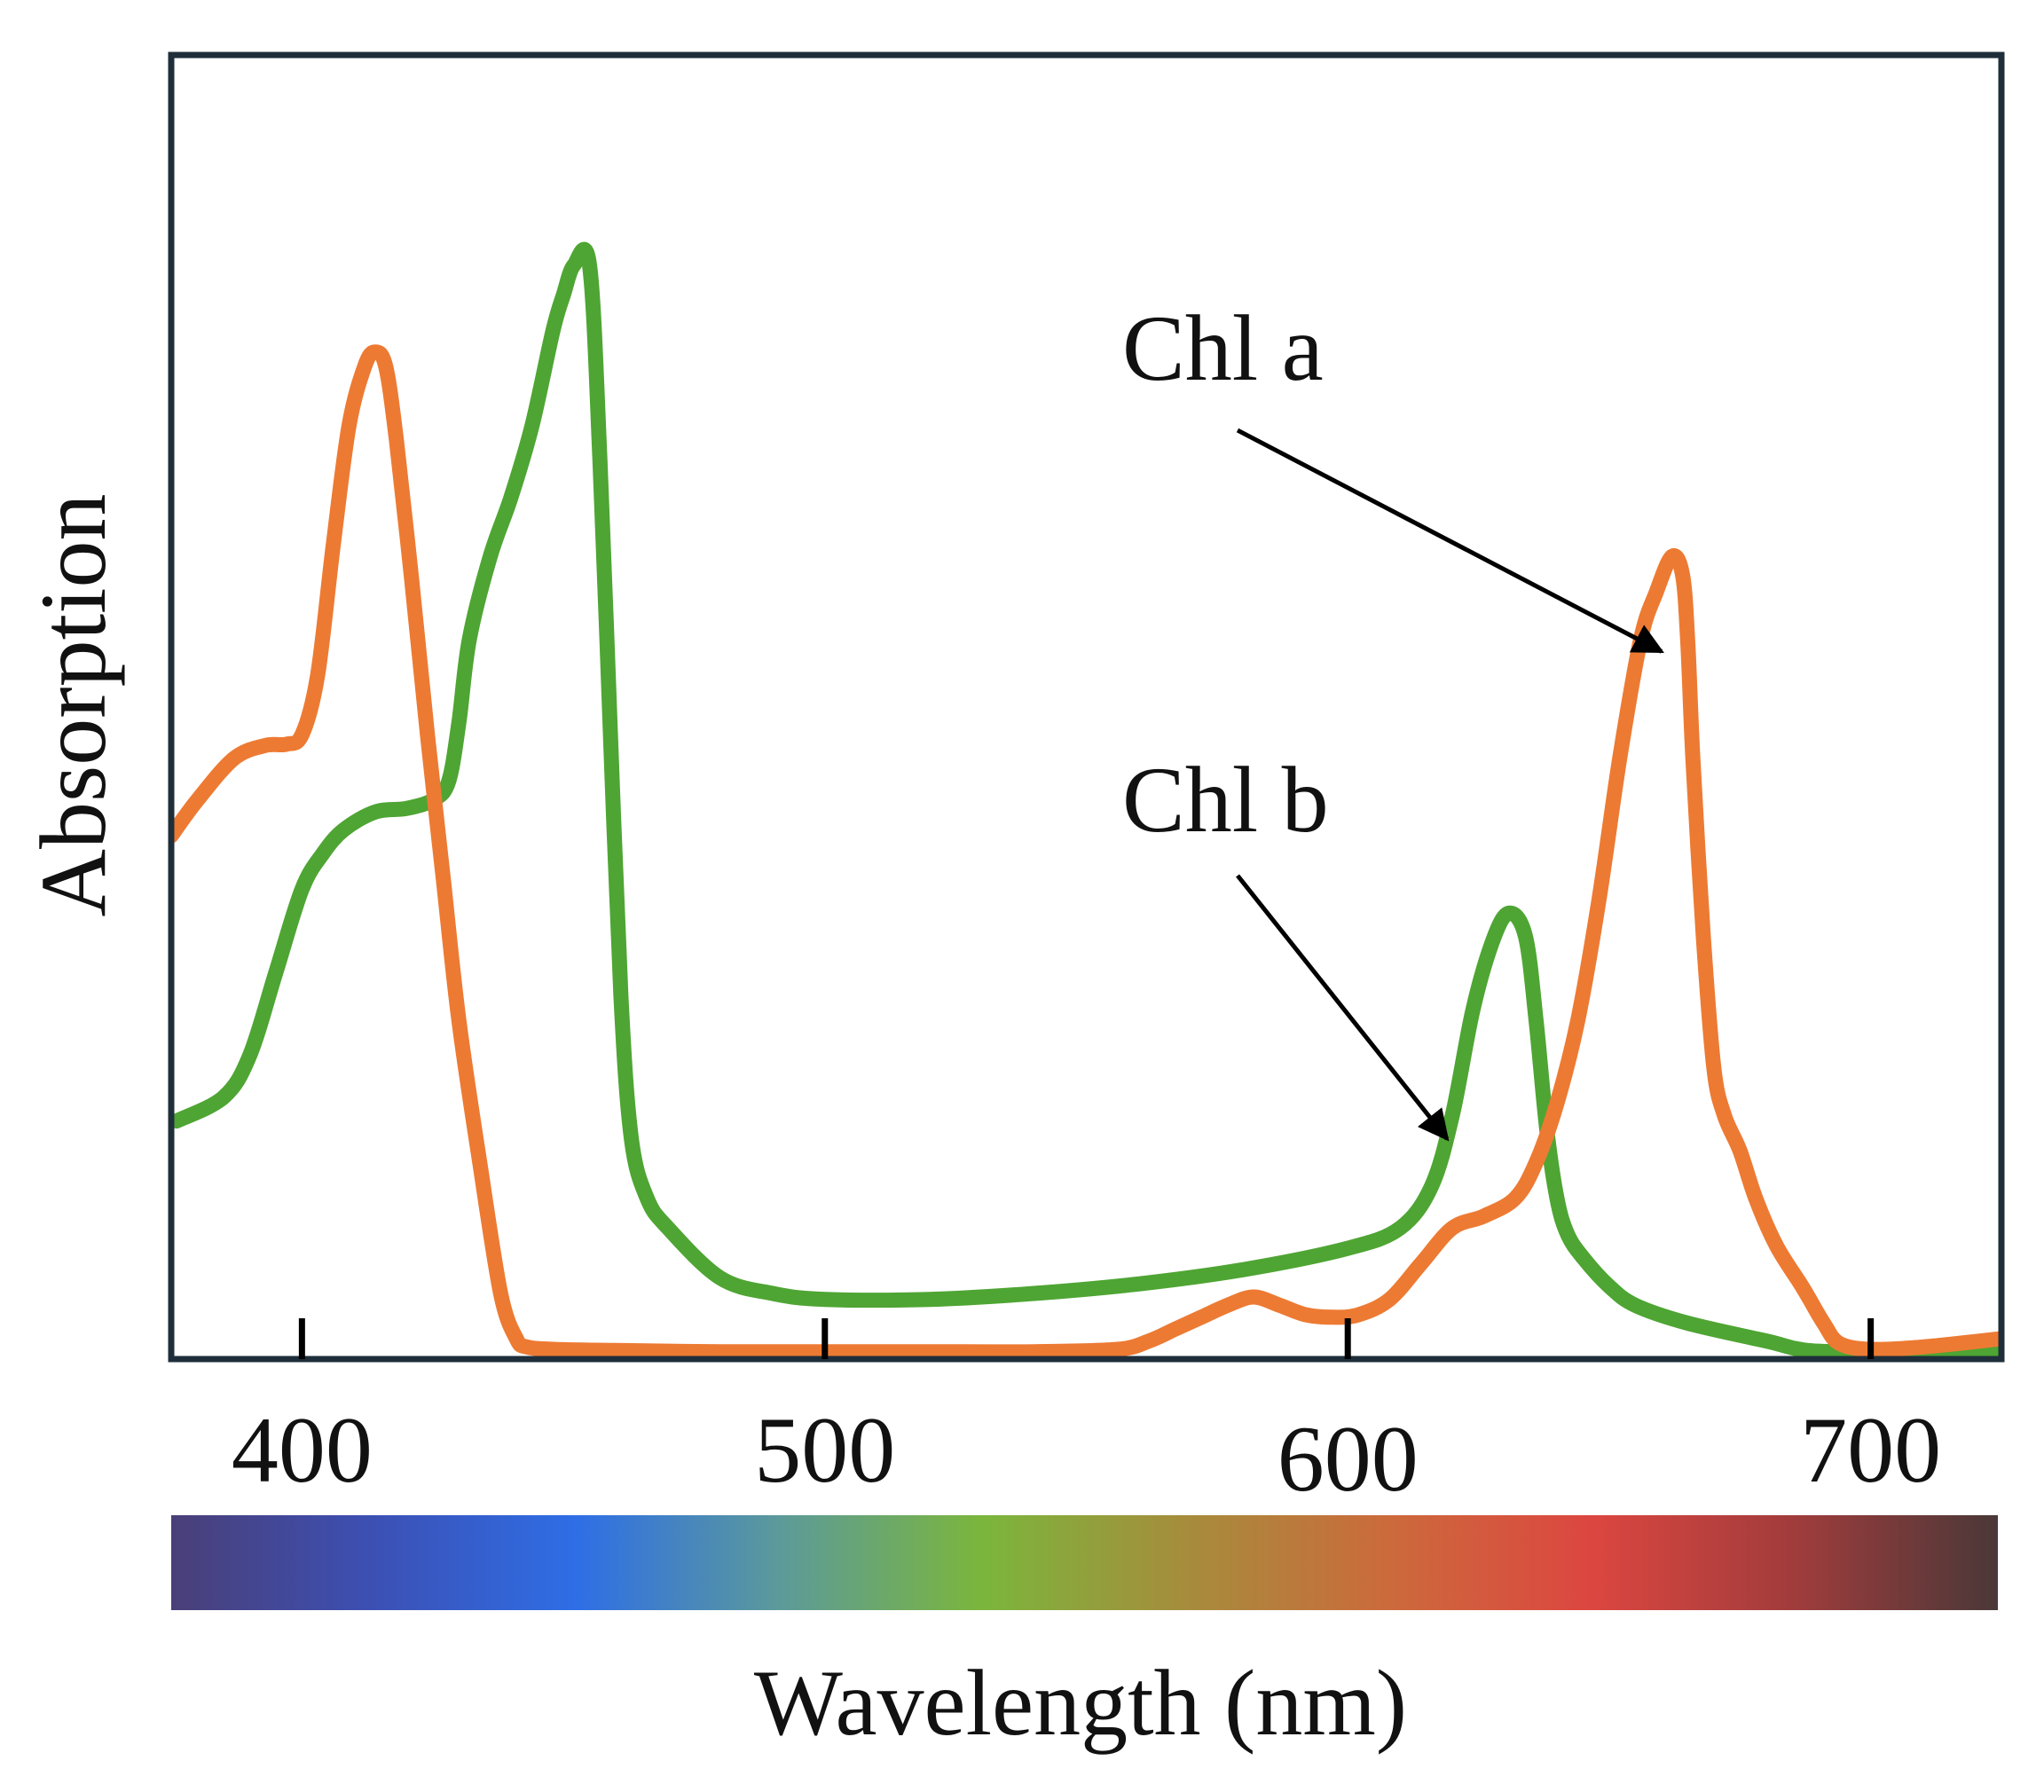 The height and width of the screenshot is (1792, 2044). What do you see at coordinates (1393, 719) in the screenshot?
I see `annotations: Chl a Chl b` at bounding box center [1393, 719].